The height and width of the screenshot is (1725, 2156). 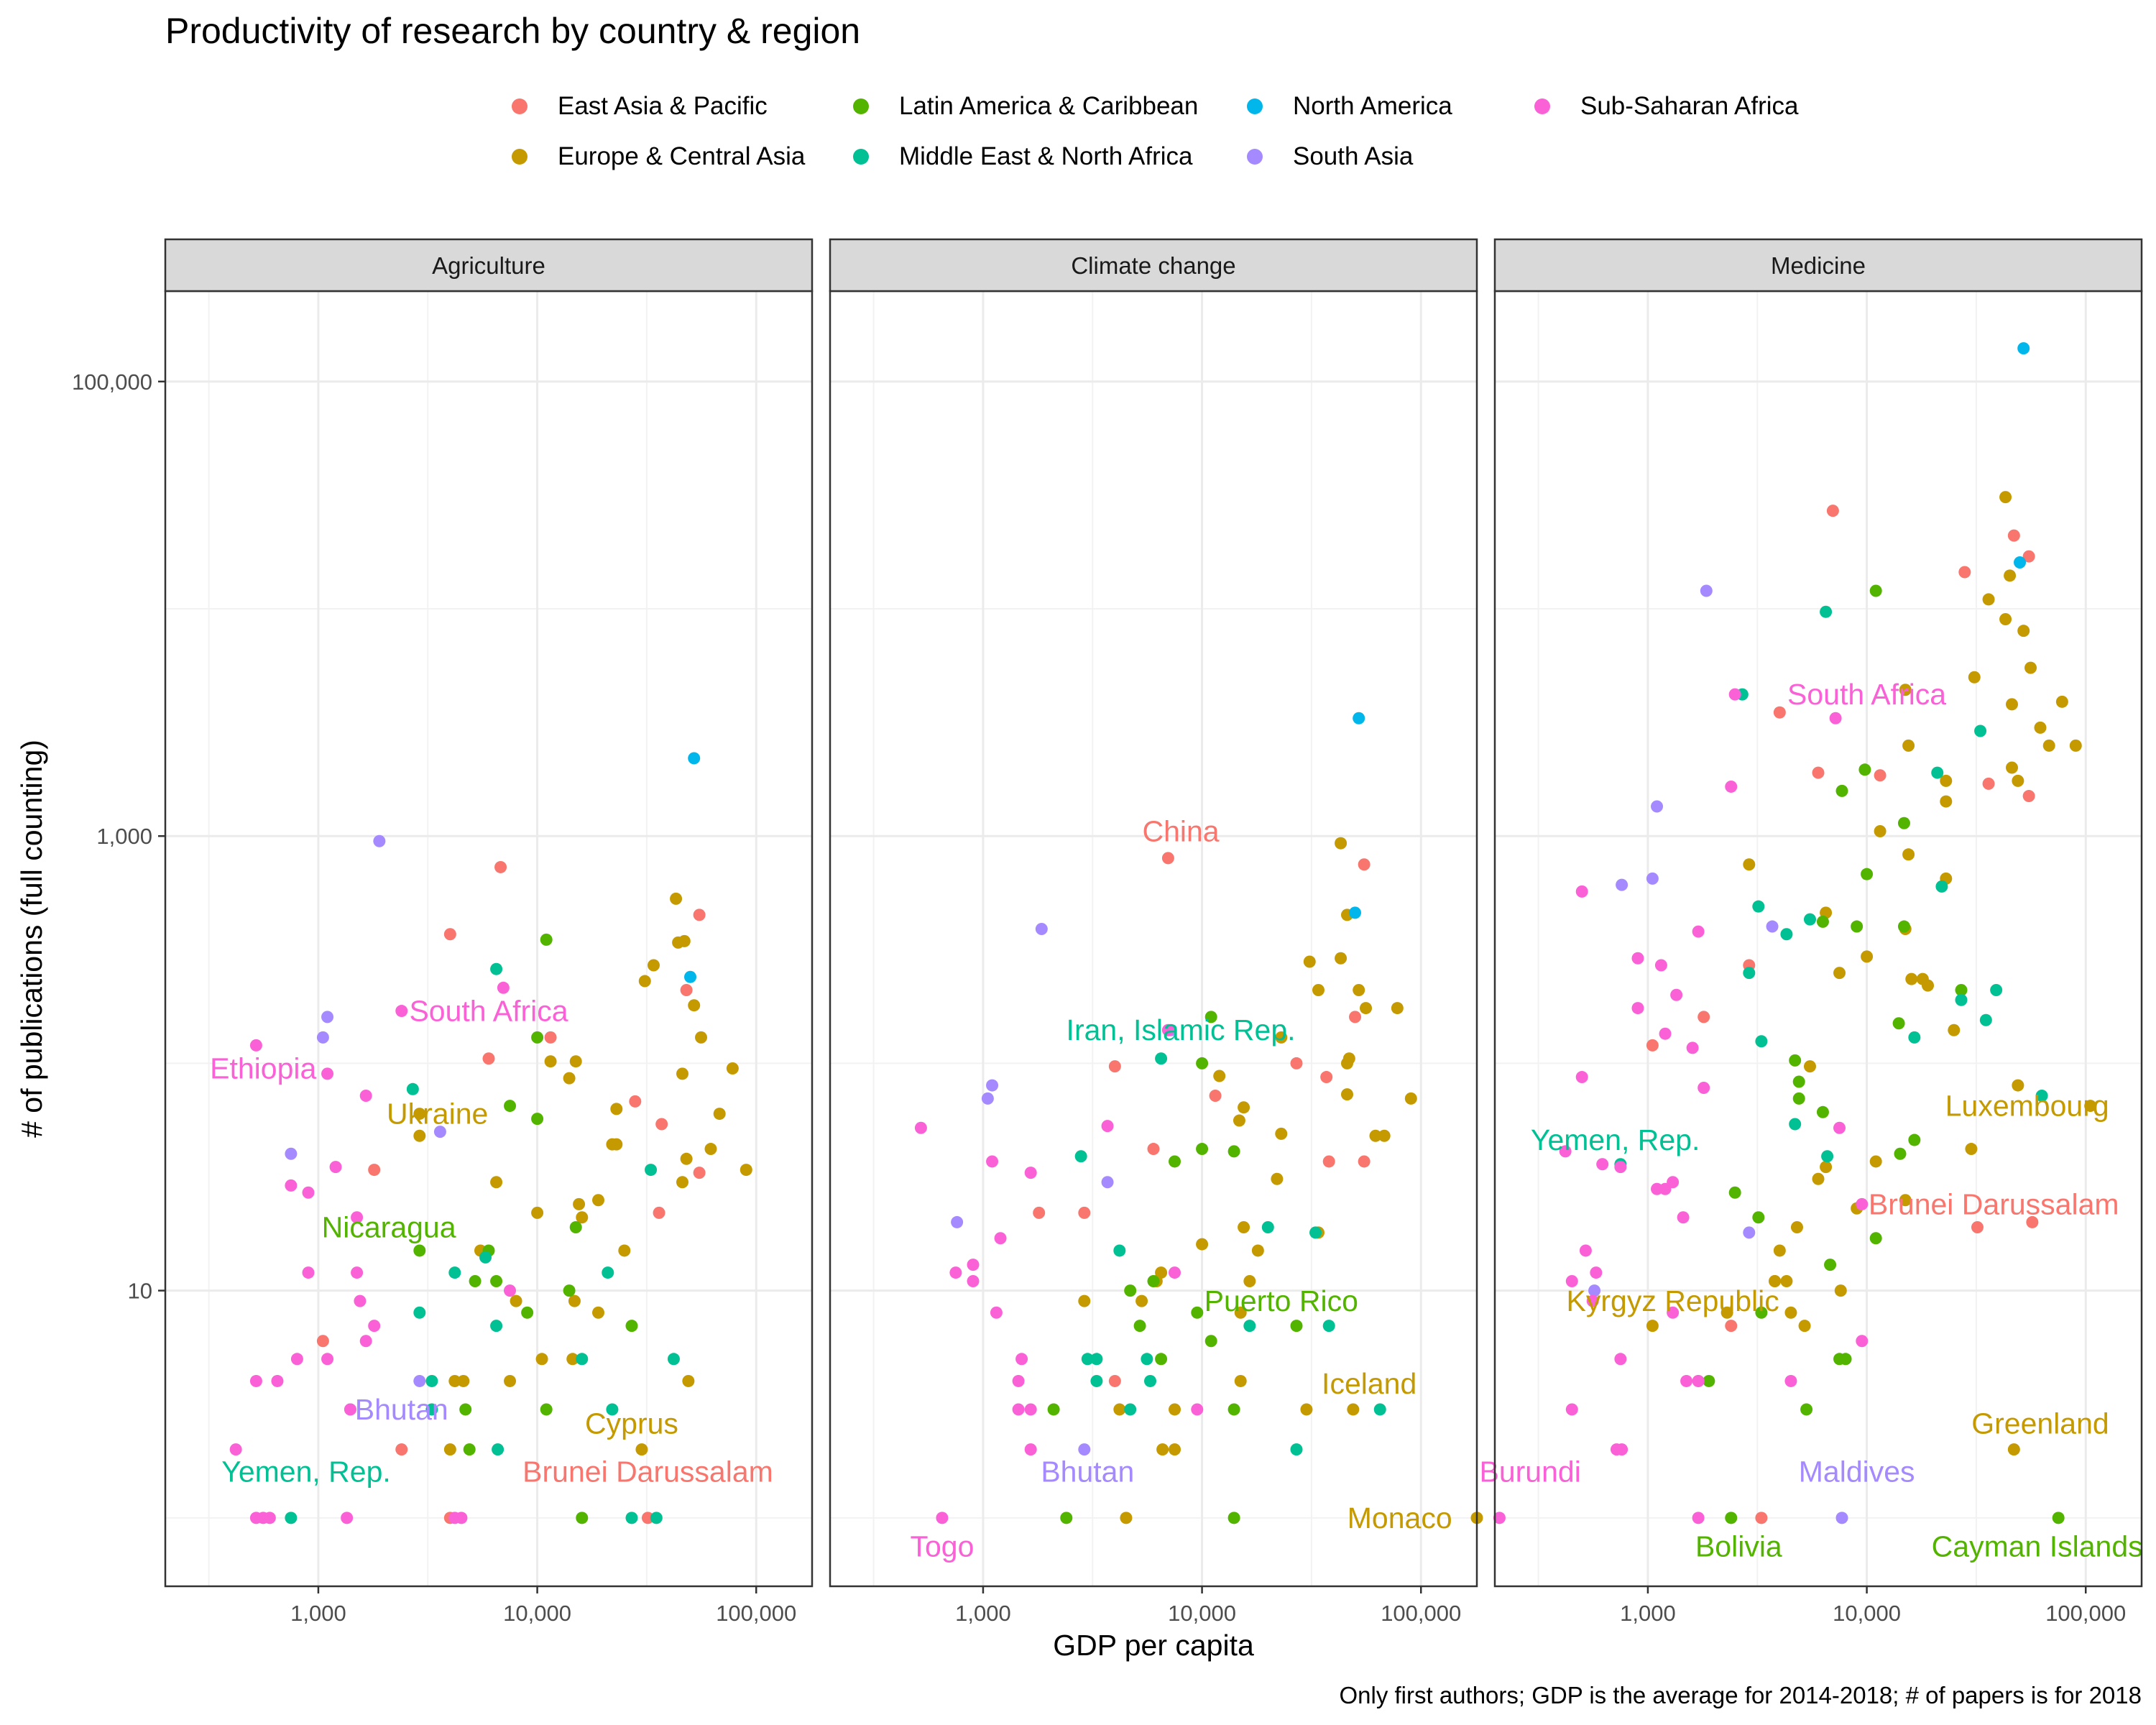 What do you see at coordinates (635, 106) in the screenshot?
I see `legend-item: East Asia & Pacific` at bounding box center [635, 106].